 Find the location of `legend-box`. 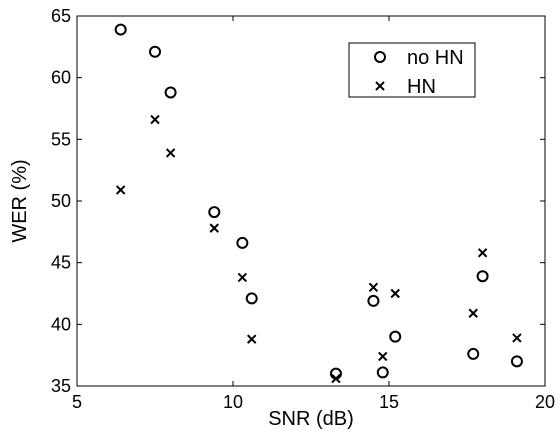

legend-box is located at coordinates (412, 70).